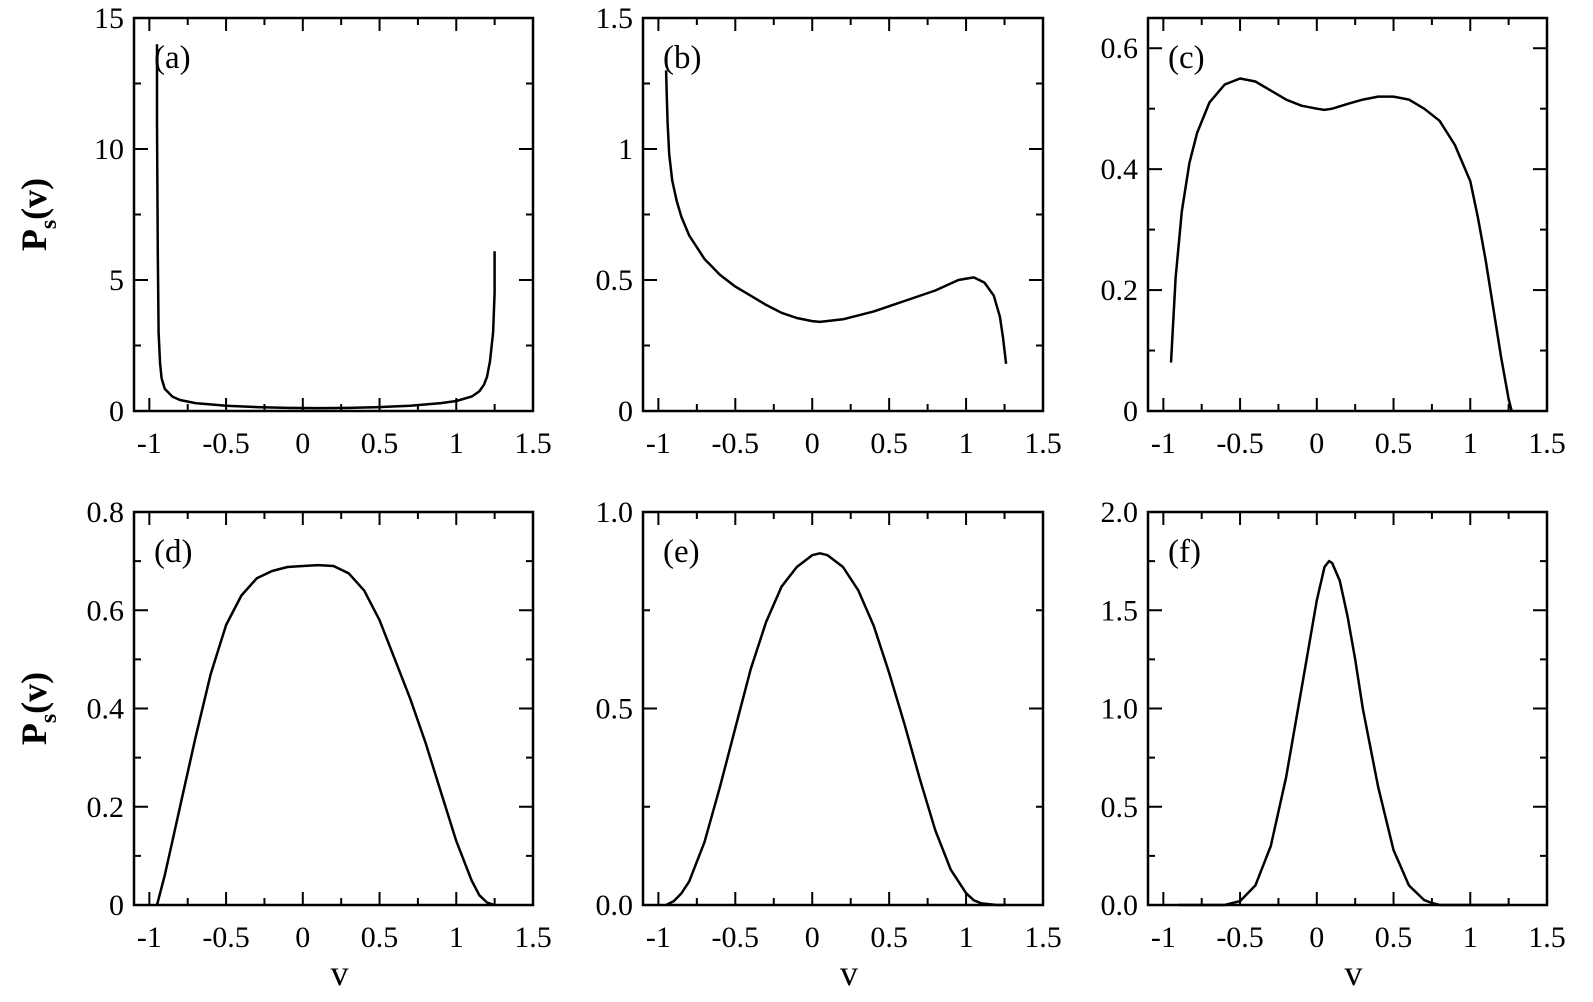 The height and width of the screenshot is (1002, 1593). What do you see at coordinates (106, 512) in the screenshot?
I see `y-tick-label: 0.8` at bounding box center [106, 512].